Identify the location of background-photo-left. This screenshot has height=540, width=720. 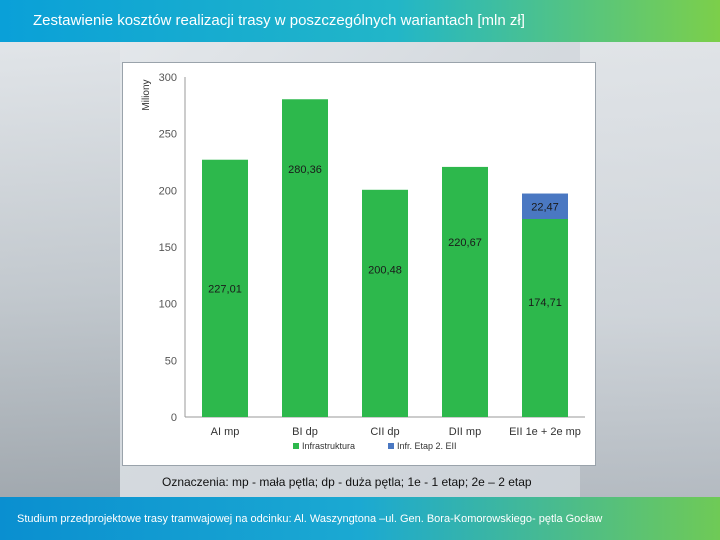
(60, 270).